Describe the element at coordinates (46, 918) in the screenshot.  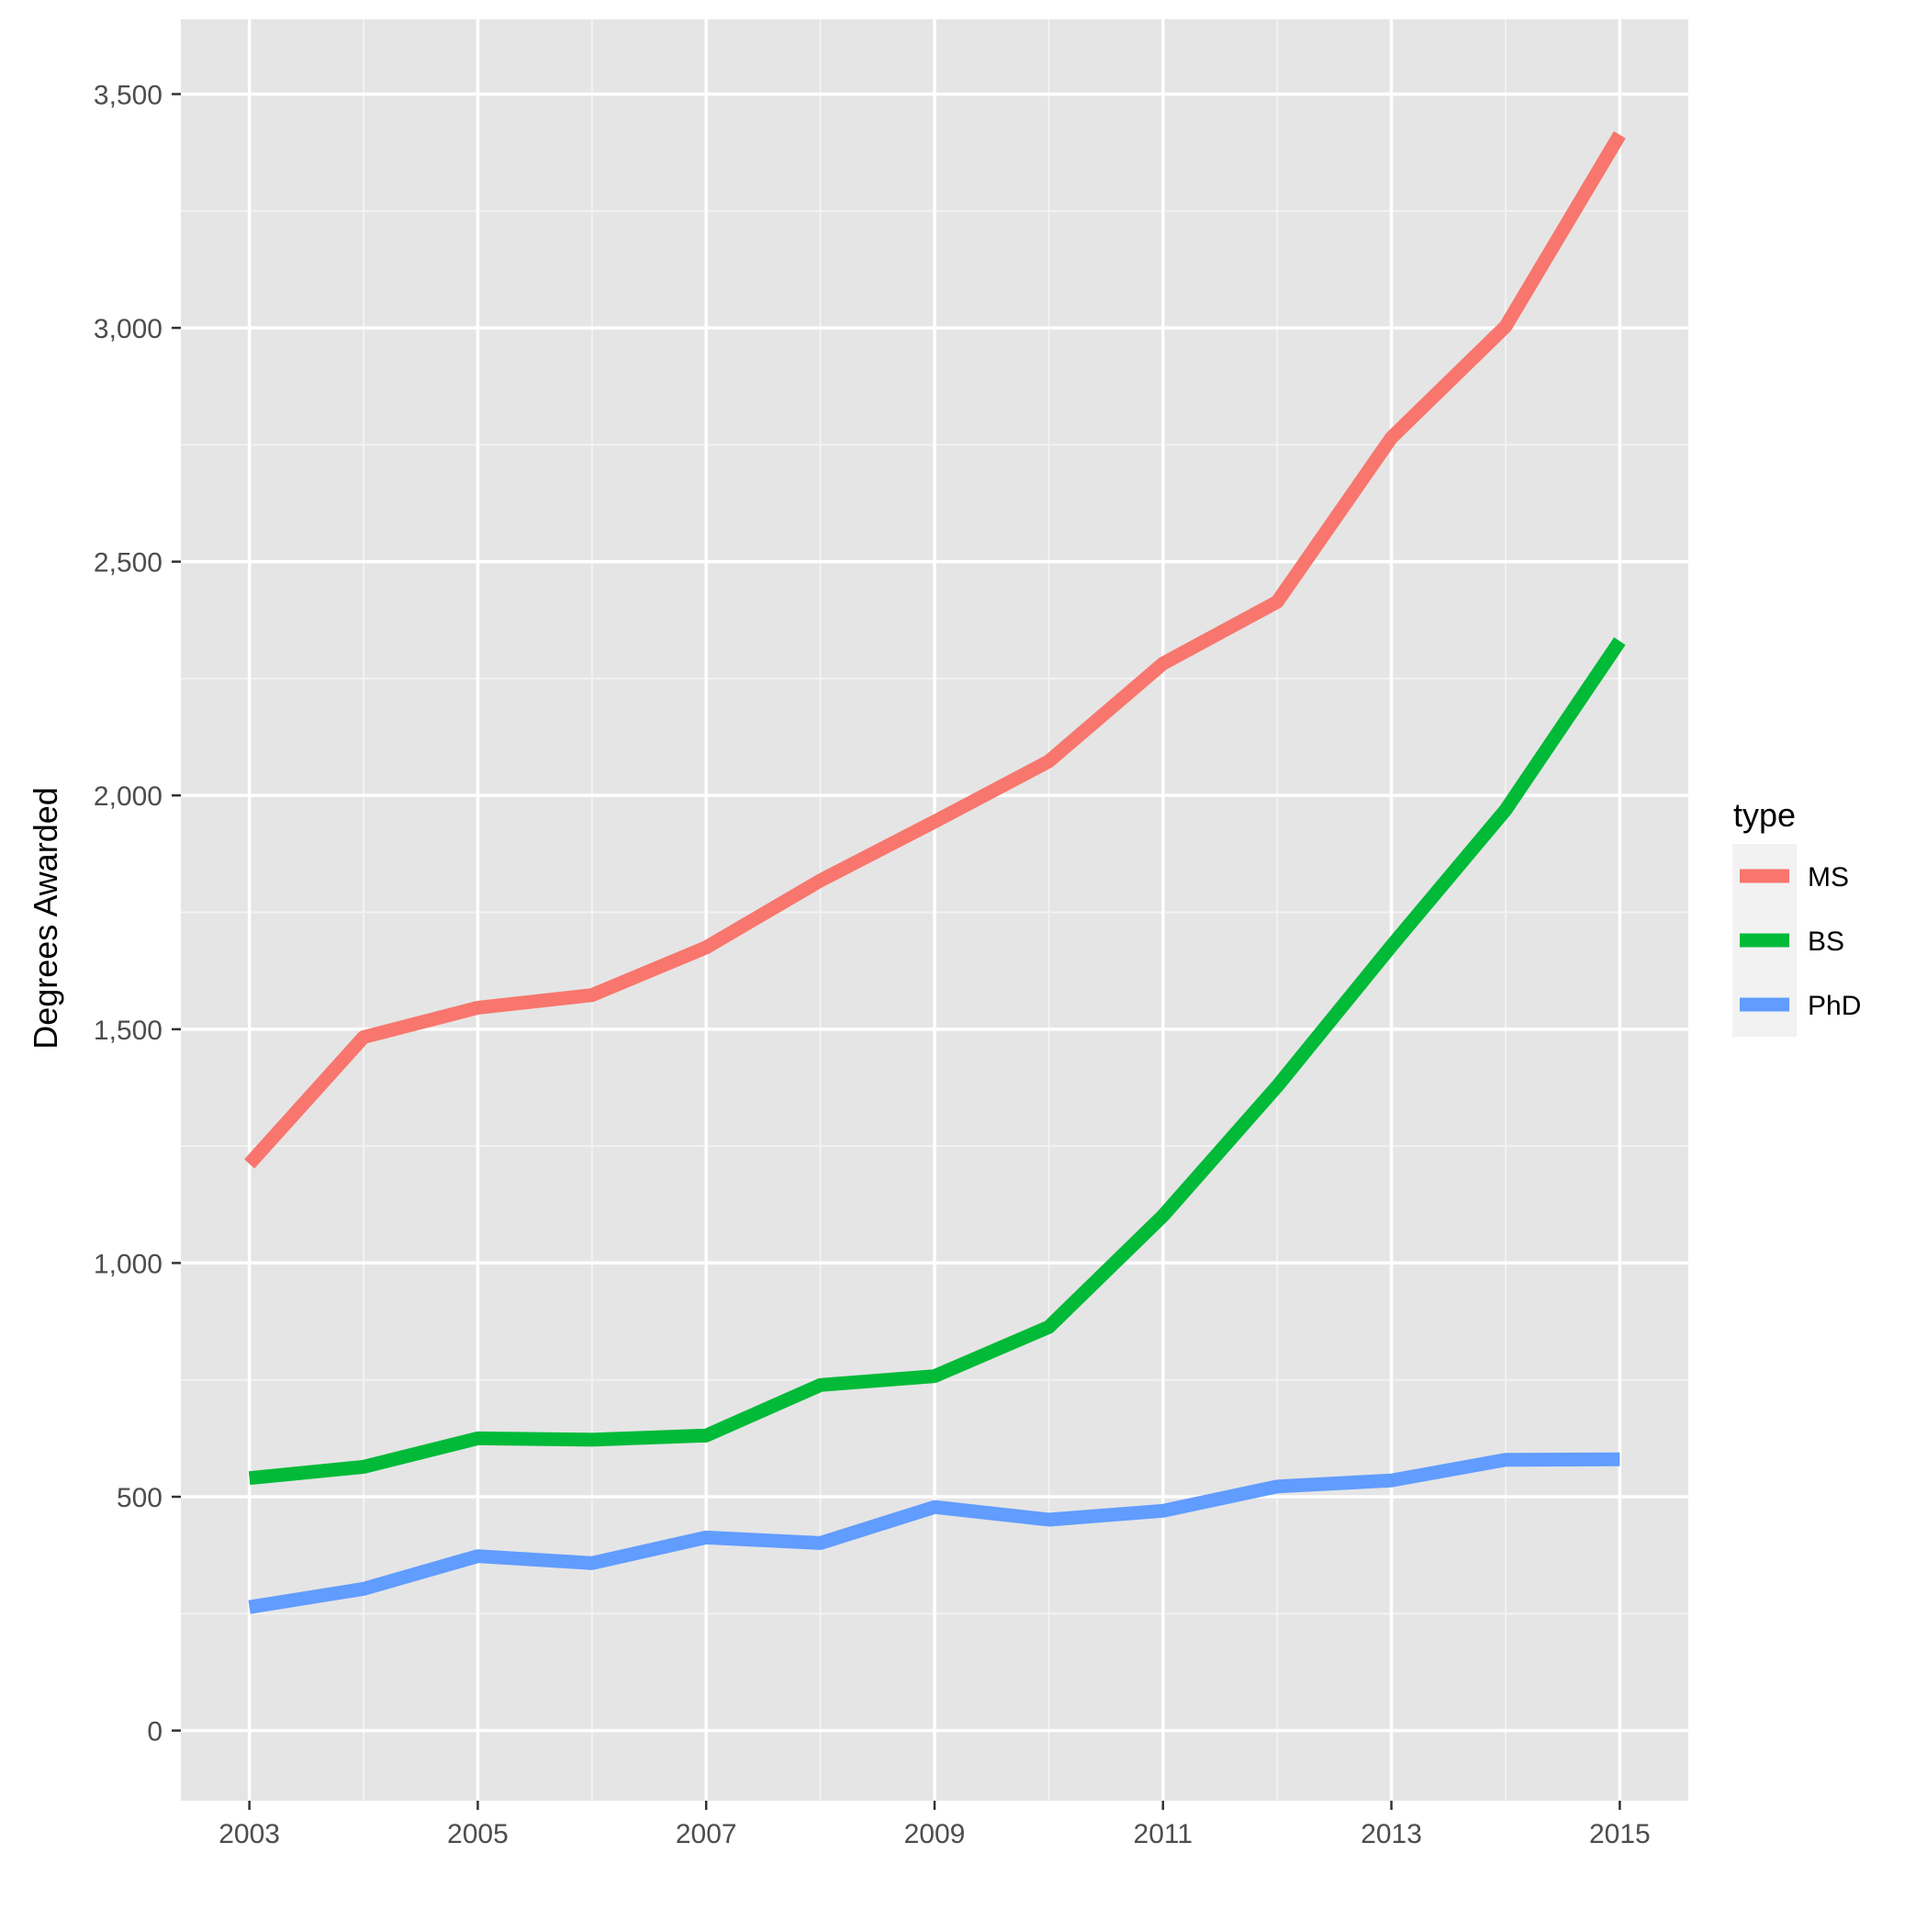
I see `y-axis-title: Degrees Awarded` at that location.